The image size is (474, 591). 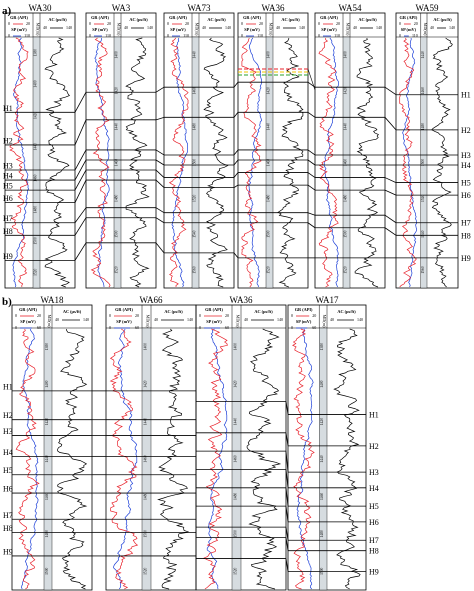 What do you see at coordinates (117, 54) in the screenshot?
I see `depth-tick-label: 1400` at bounding box center [117, 54].